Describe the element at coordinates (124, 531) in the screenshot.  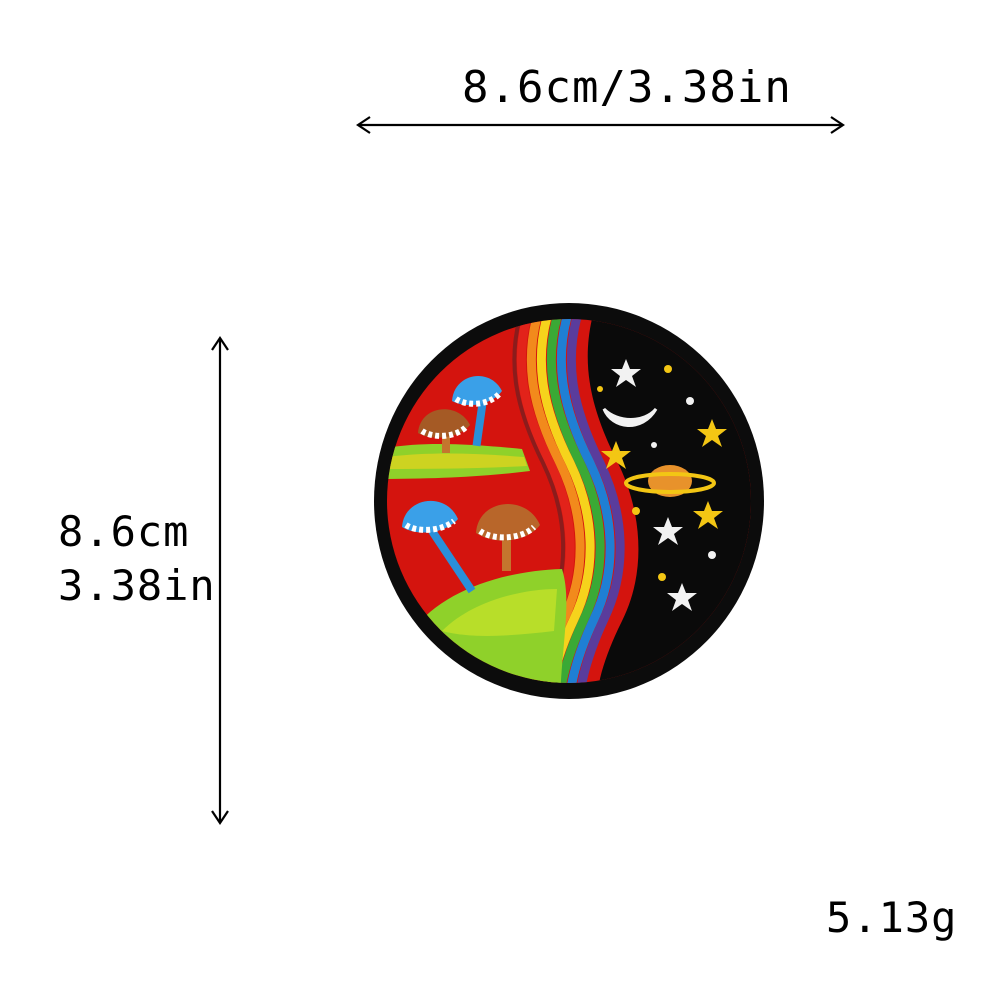
I see `height-label-cm: 8.6cm` at that location.